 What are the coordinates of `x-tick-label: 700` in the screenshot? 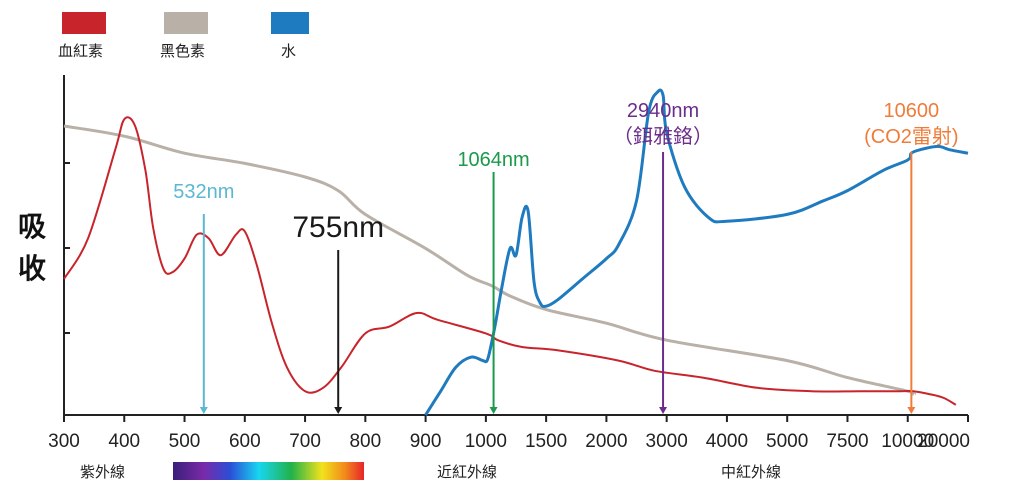 It's located at (305, 441).